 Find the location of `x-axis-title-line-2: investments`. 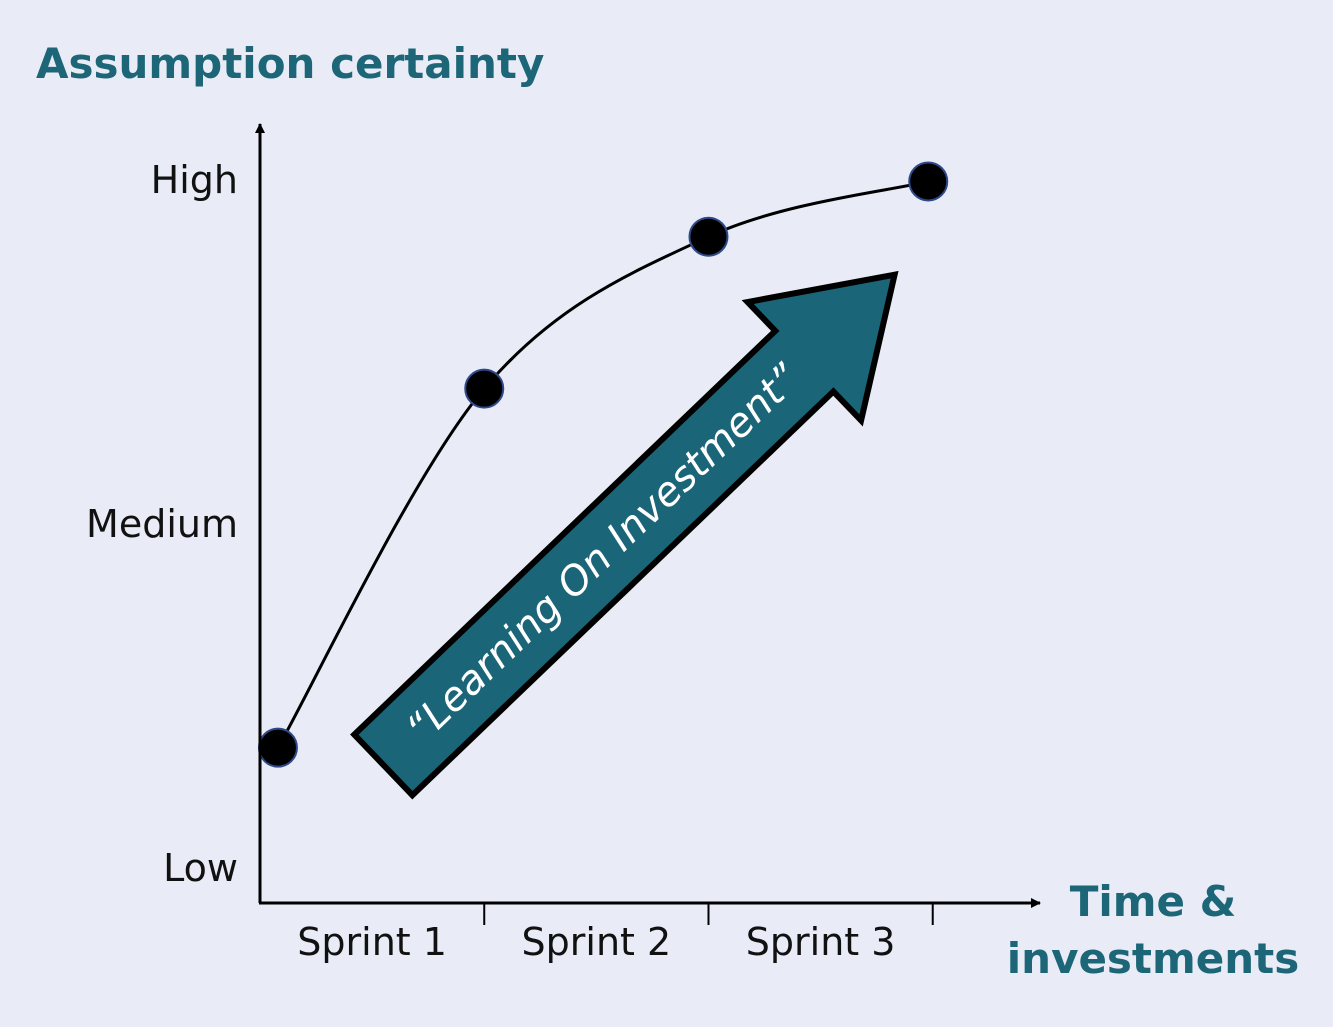

x-axis-title-line-2: investments is located at coordinates (1153, 958).